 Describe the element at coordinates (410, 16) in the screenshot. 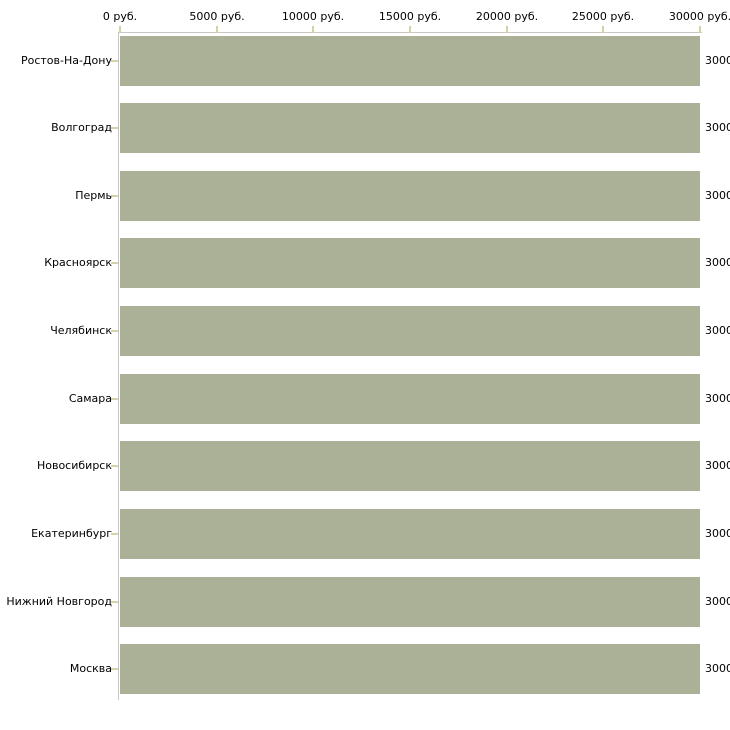

I see `x-axis-tick-label: 15000 руб.` at that location.